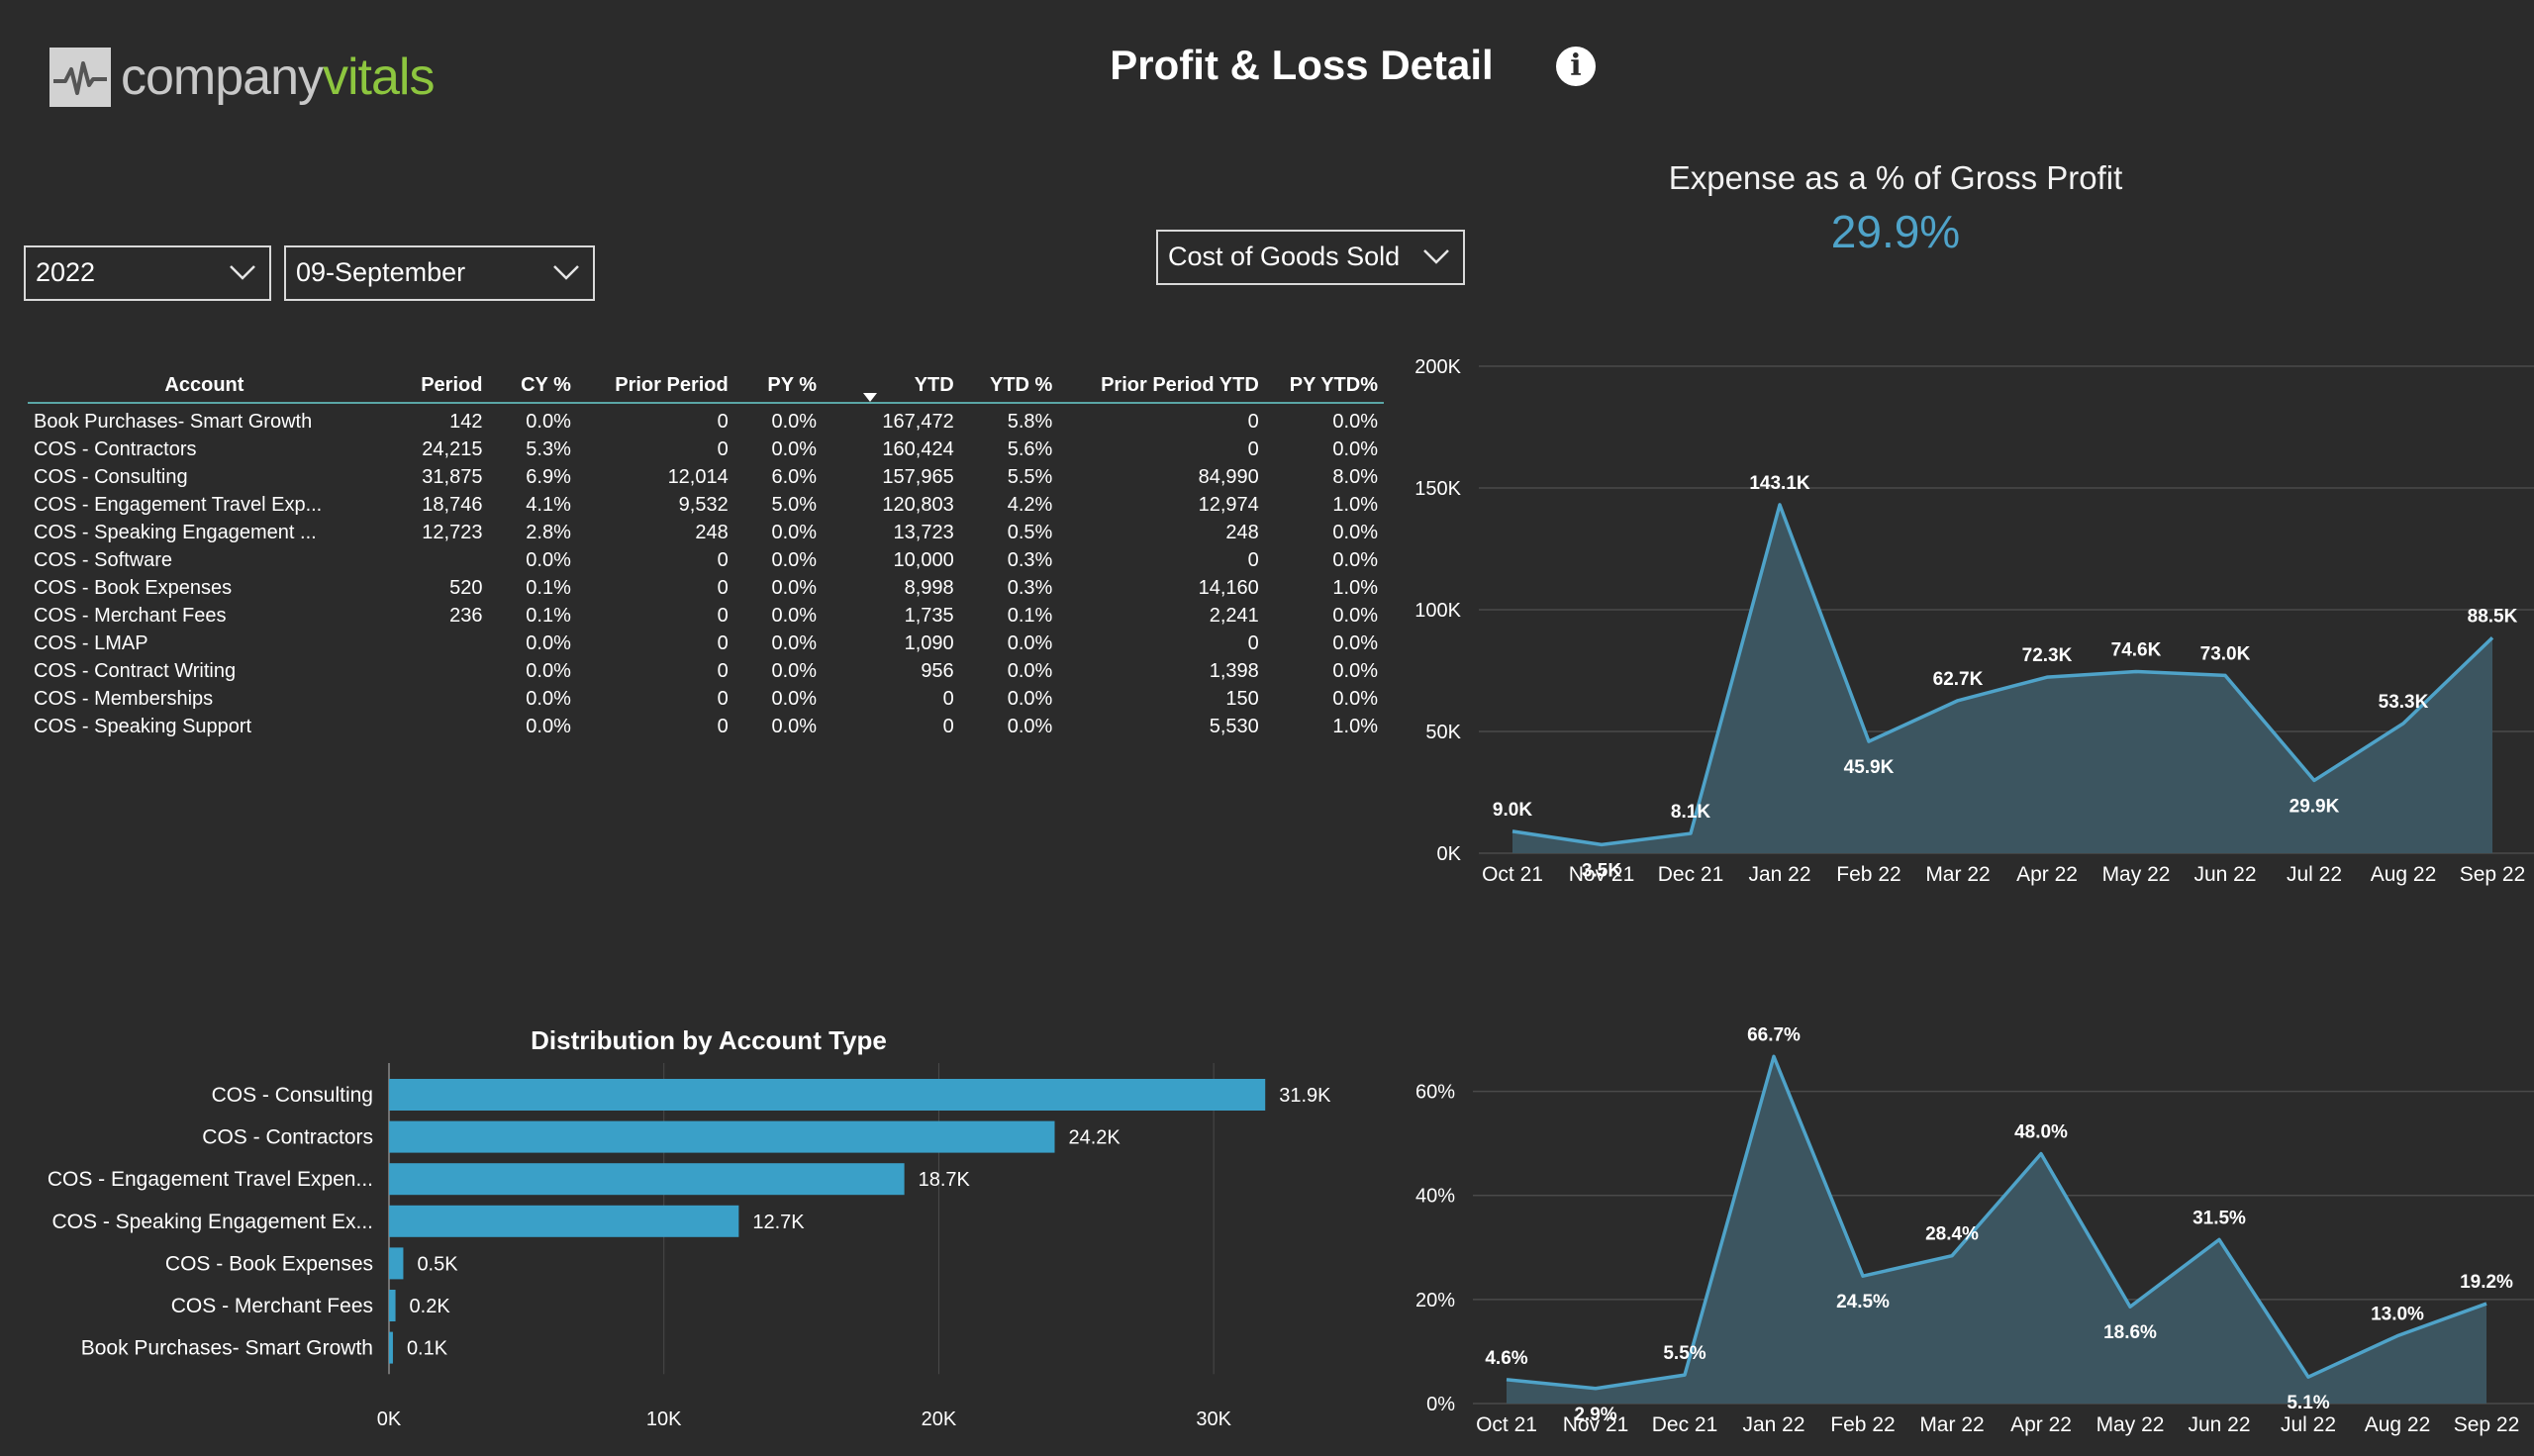  What do you see at coordinates (1161, 386) in the screenshot?
I see `col-header-prior-period-ytd: Prior Period YTD` at bounding box center [1161, 386].